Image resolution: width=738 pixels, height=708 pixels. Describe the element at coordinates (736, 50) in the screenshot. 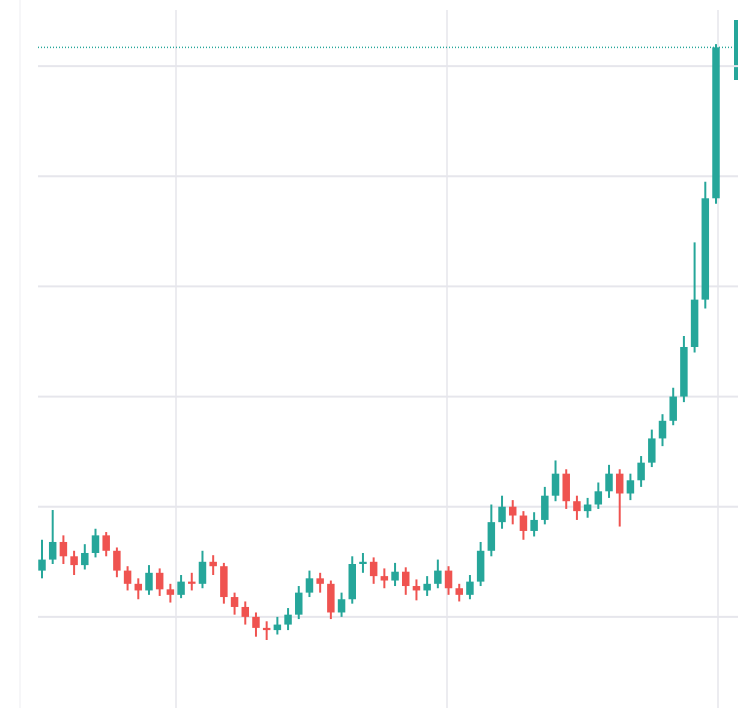

I see `price-label-edge` at that location.